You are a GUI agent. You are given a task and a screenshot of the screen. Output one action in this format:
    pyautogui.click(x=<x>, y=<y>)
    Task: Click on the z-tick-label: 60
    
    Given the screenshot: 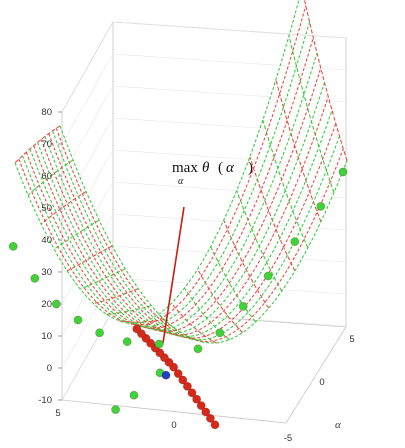 What is the action you would take?
    pyautogui.click(x=46, y=176)
    